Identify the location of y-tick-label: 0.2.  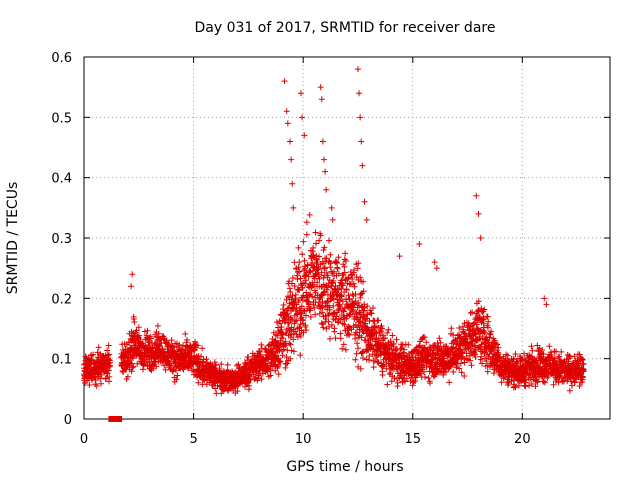
(61, 299).